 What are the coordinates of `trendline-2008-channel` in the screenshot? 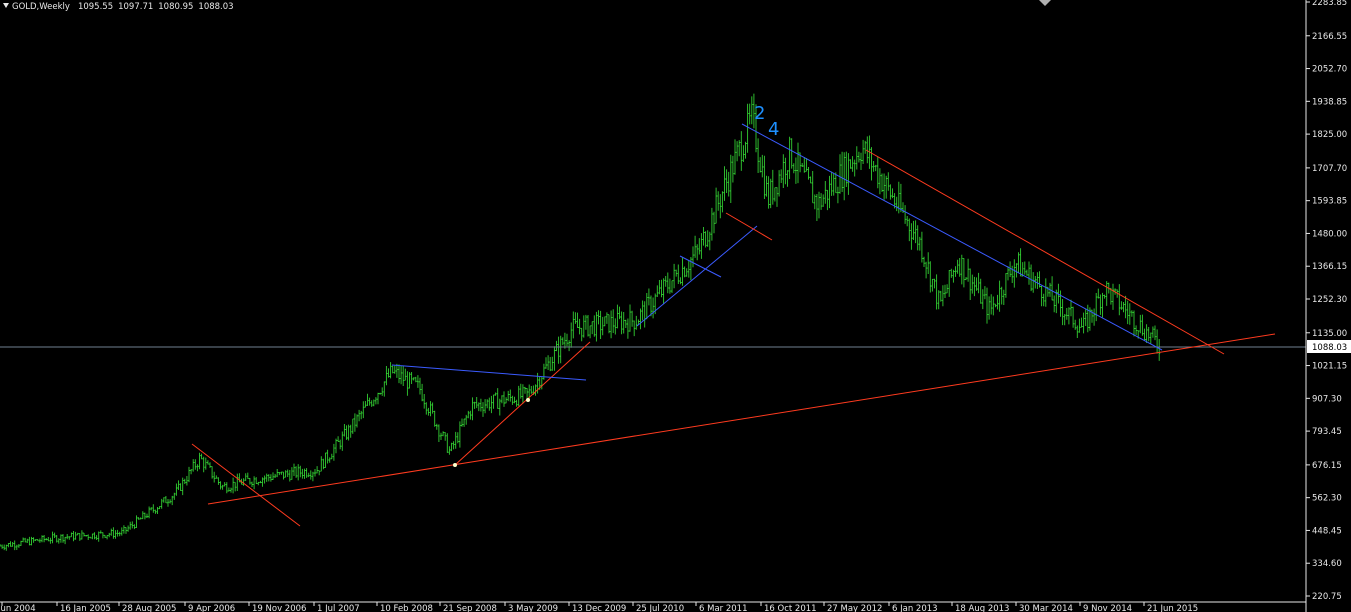 It's located at (489, 372).